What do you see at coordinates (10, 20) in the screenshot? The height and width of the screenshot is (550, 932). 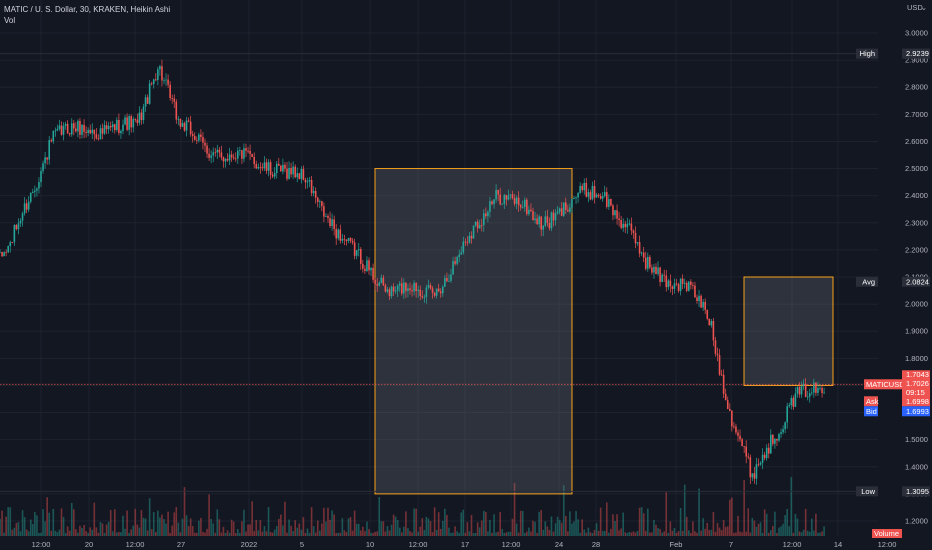 I see `volume-legend: Vol` at bounding box center [10, 20].